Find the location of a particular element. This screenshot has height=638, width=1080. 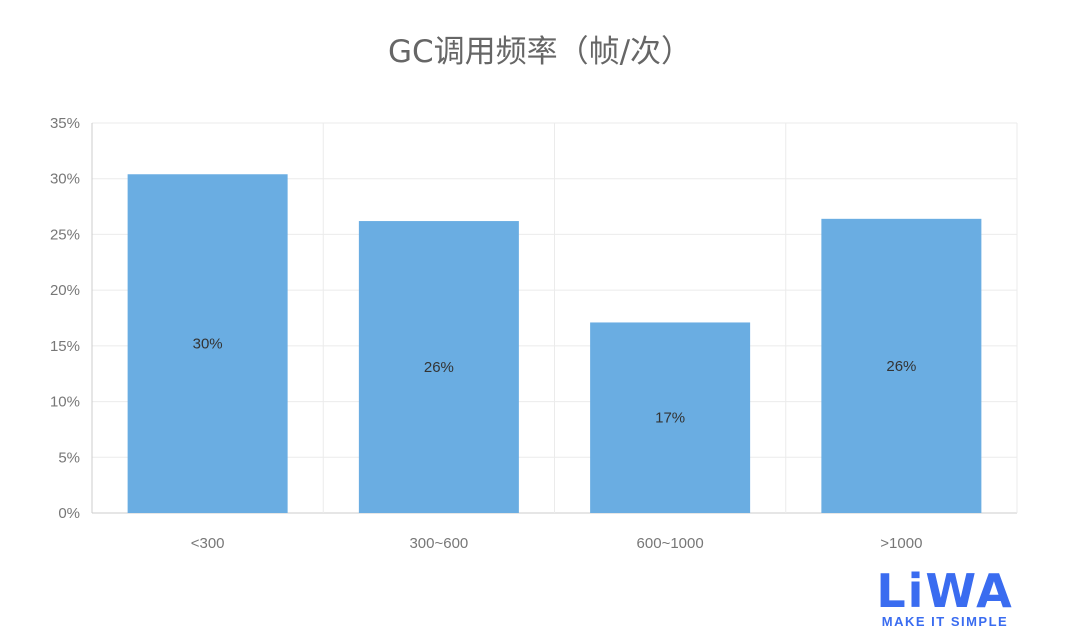

y-tick-label: 0% is located at coordinates (69, 513).